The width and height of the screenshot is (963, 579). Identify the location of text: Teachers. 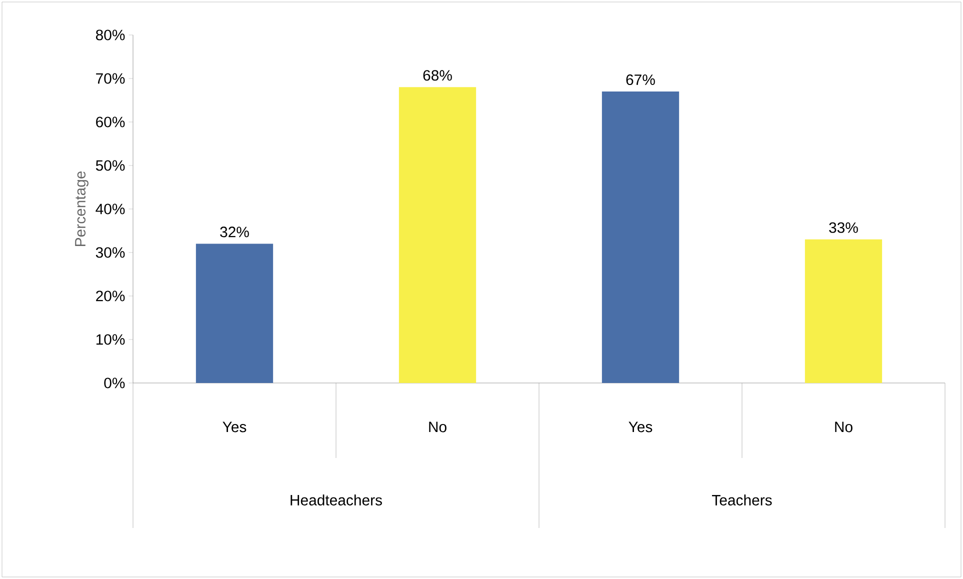
(742, 500).